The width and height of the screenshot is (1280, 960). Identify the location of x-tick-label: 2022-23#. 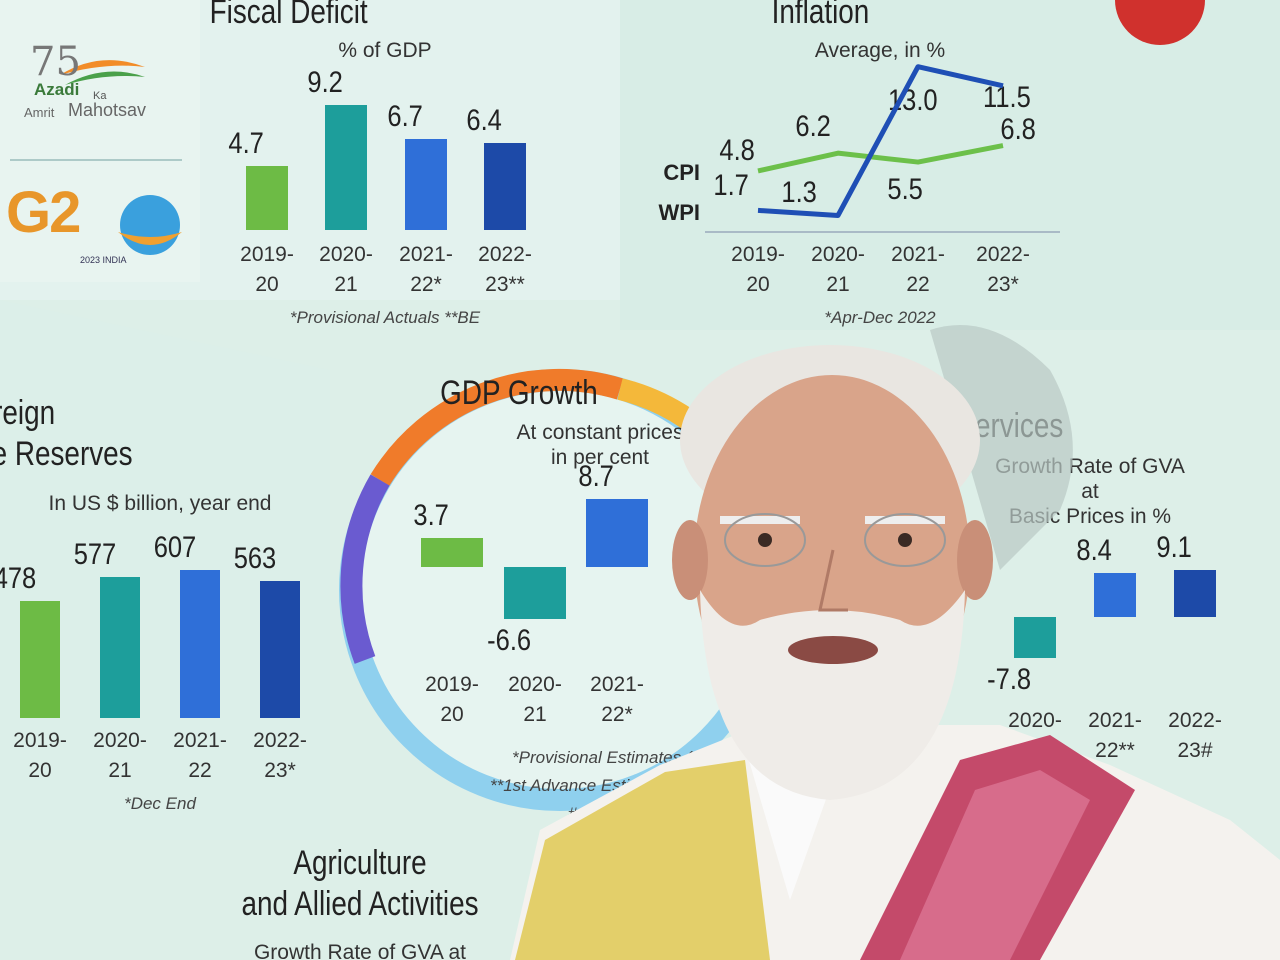
(1195, 736).